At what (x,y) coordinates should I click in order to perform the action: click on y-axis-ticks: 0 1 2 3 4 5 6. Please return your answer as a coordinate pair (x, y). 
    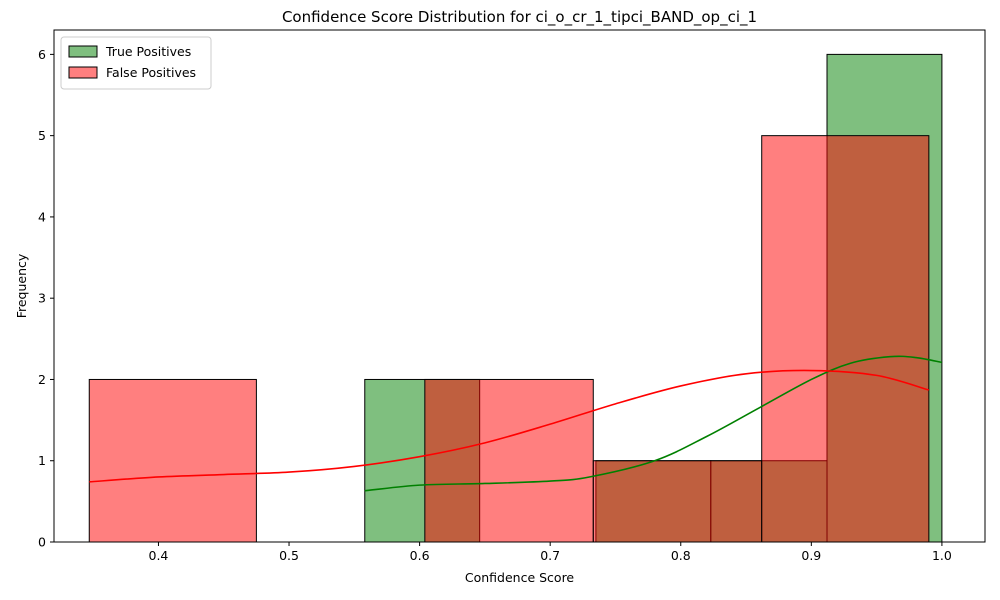
    Looking at the image, I should click on (46, 298).